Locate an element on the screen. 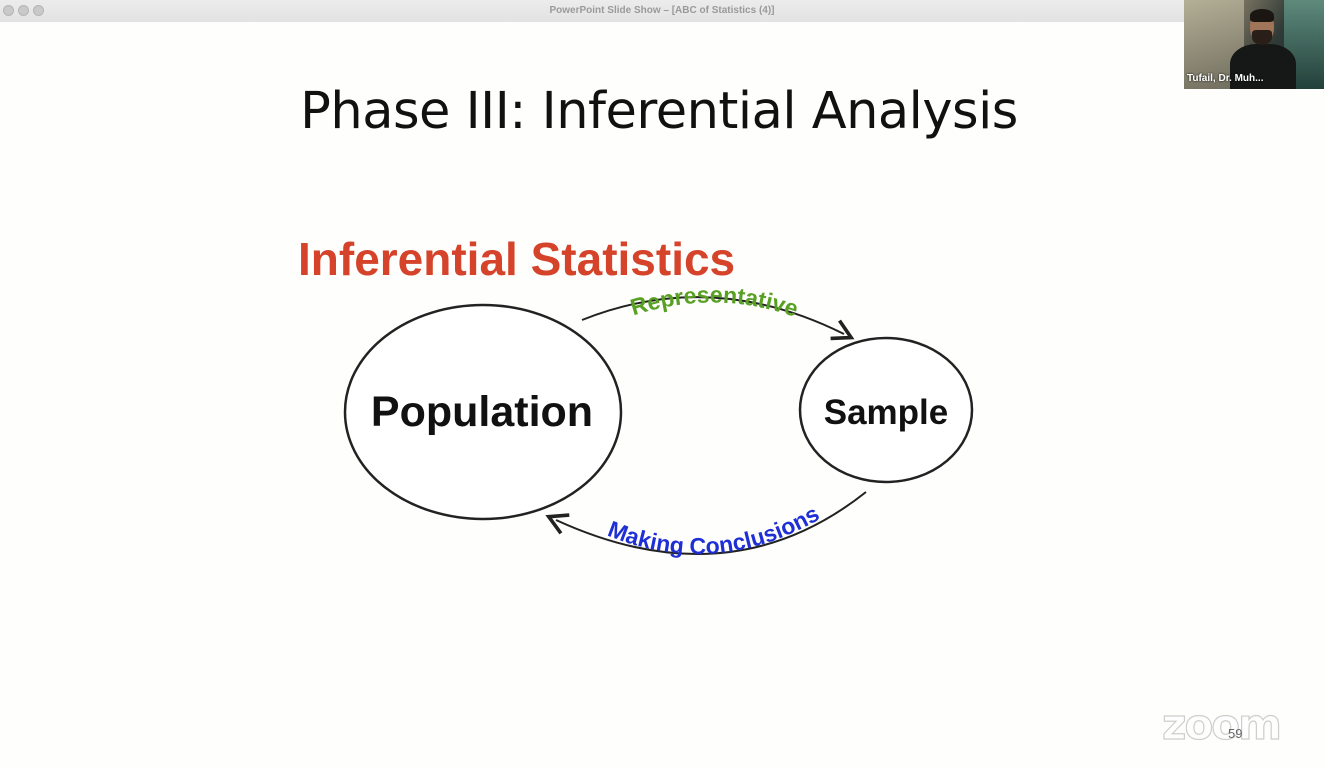  zoom-window-icon is located at coordinates (38, 10).